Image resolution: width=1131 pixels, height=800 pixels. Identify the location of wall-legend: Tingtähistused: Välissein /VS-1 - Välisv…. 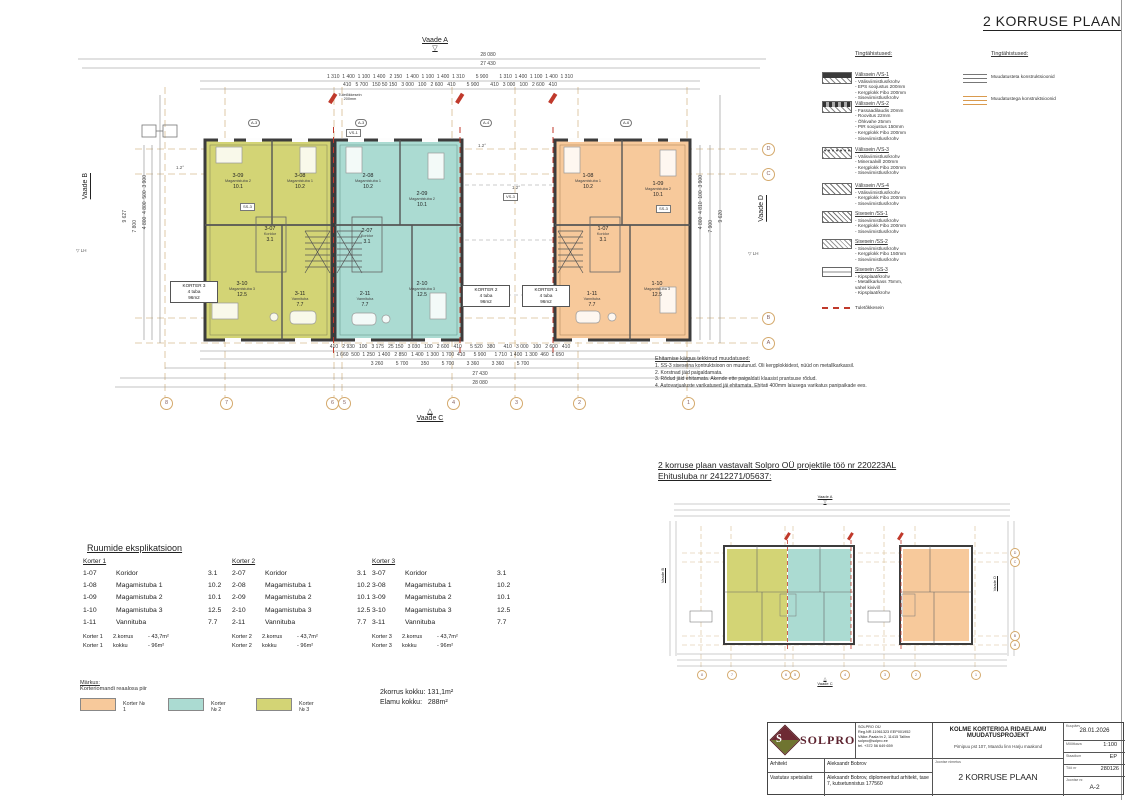
(894, 180).